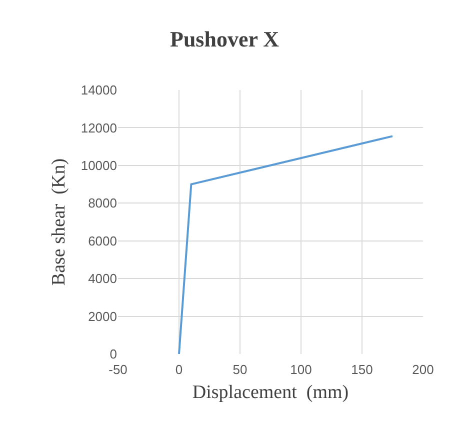 This screenshot has height=444, width=449. I want to click on x-tick-label: 100, so click(301, 369).